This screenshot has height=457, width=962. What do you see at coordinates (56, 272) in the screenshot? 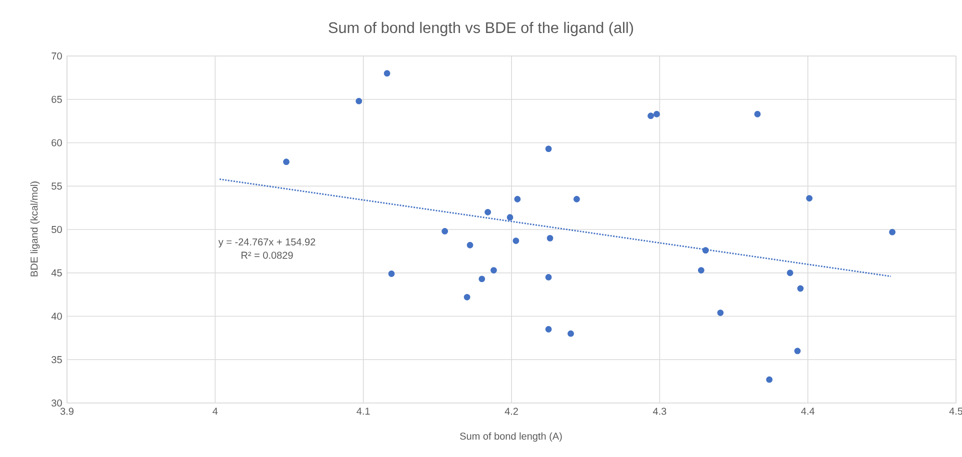
I see `y-tick-label: 45` at bounding box center [56, 272].